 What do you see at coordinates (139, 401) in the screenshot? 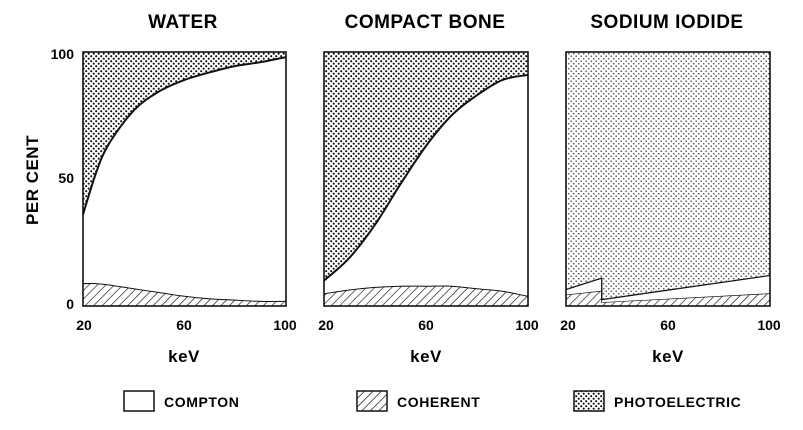
I see `legend-swatch-compton` at bounding box center [139, 401].